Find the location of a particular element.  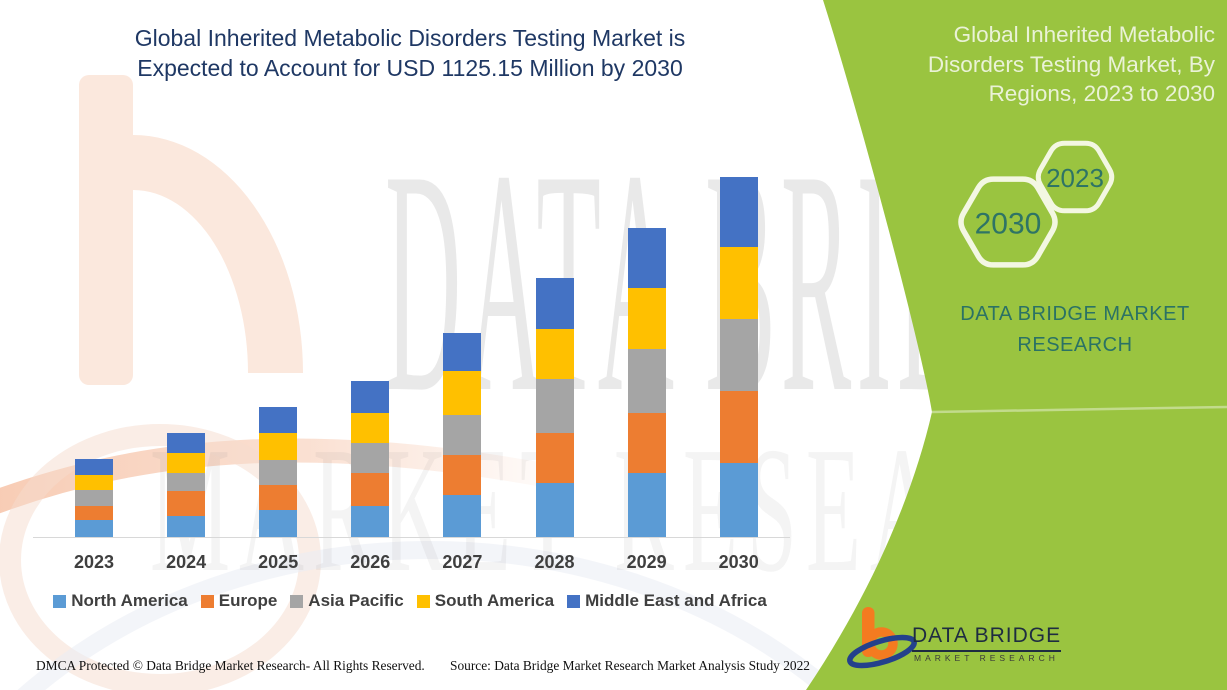

side-panel-title-line2: Disorders Testing Market, By is located at coordinates (1071, 64).